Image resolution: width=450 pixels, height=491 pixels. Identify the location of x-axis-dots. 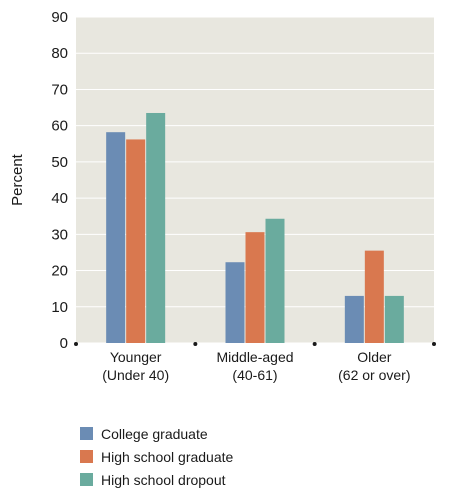
(255, 344).